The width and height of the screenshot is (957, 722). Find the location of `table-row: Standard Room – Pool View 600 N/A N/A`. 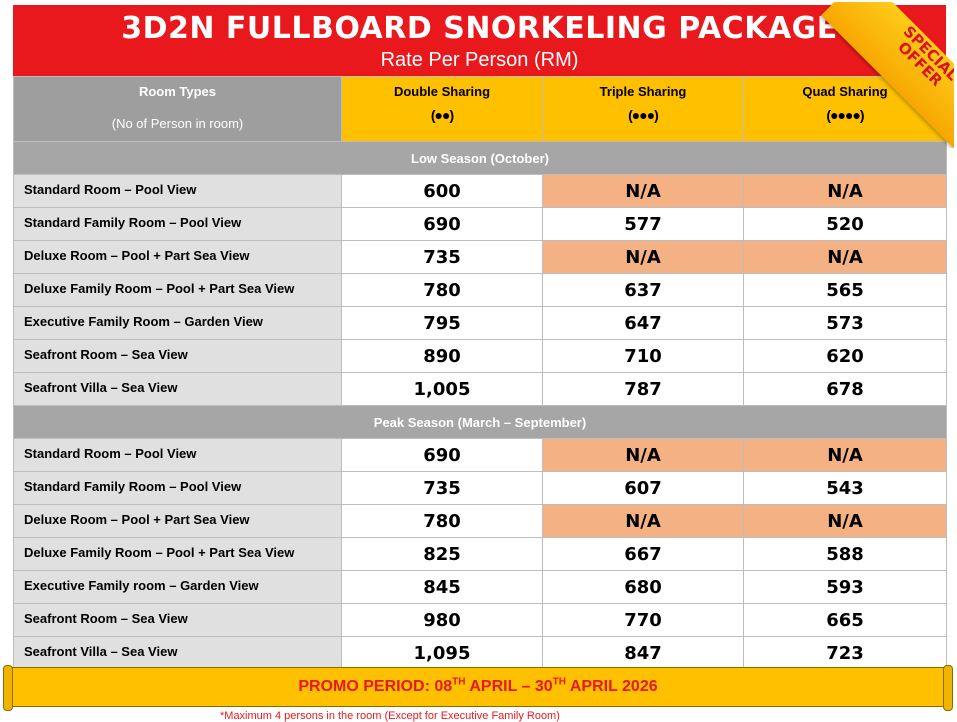

table-row: Standard Room – Pool View 600 N/A N/A is located at coordinates (480, 191).